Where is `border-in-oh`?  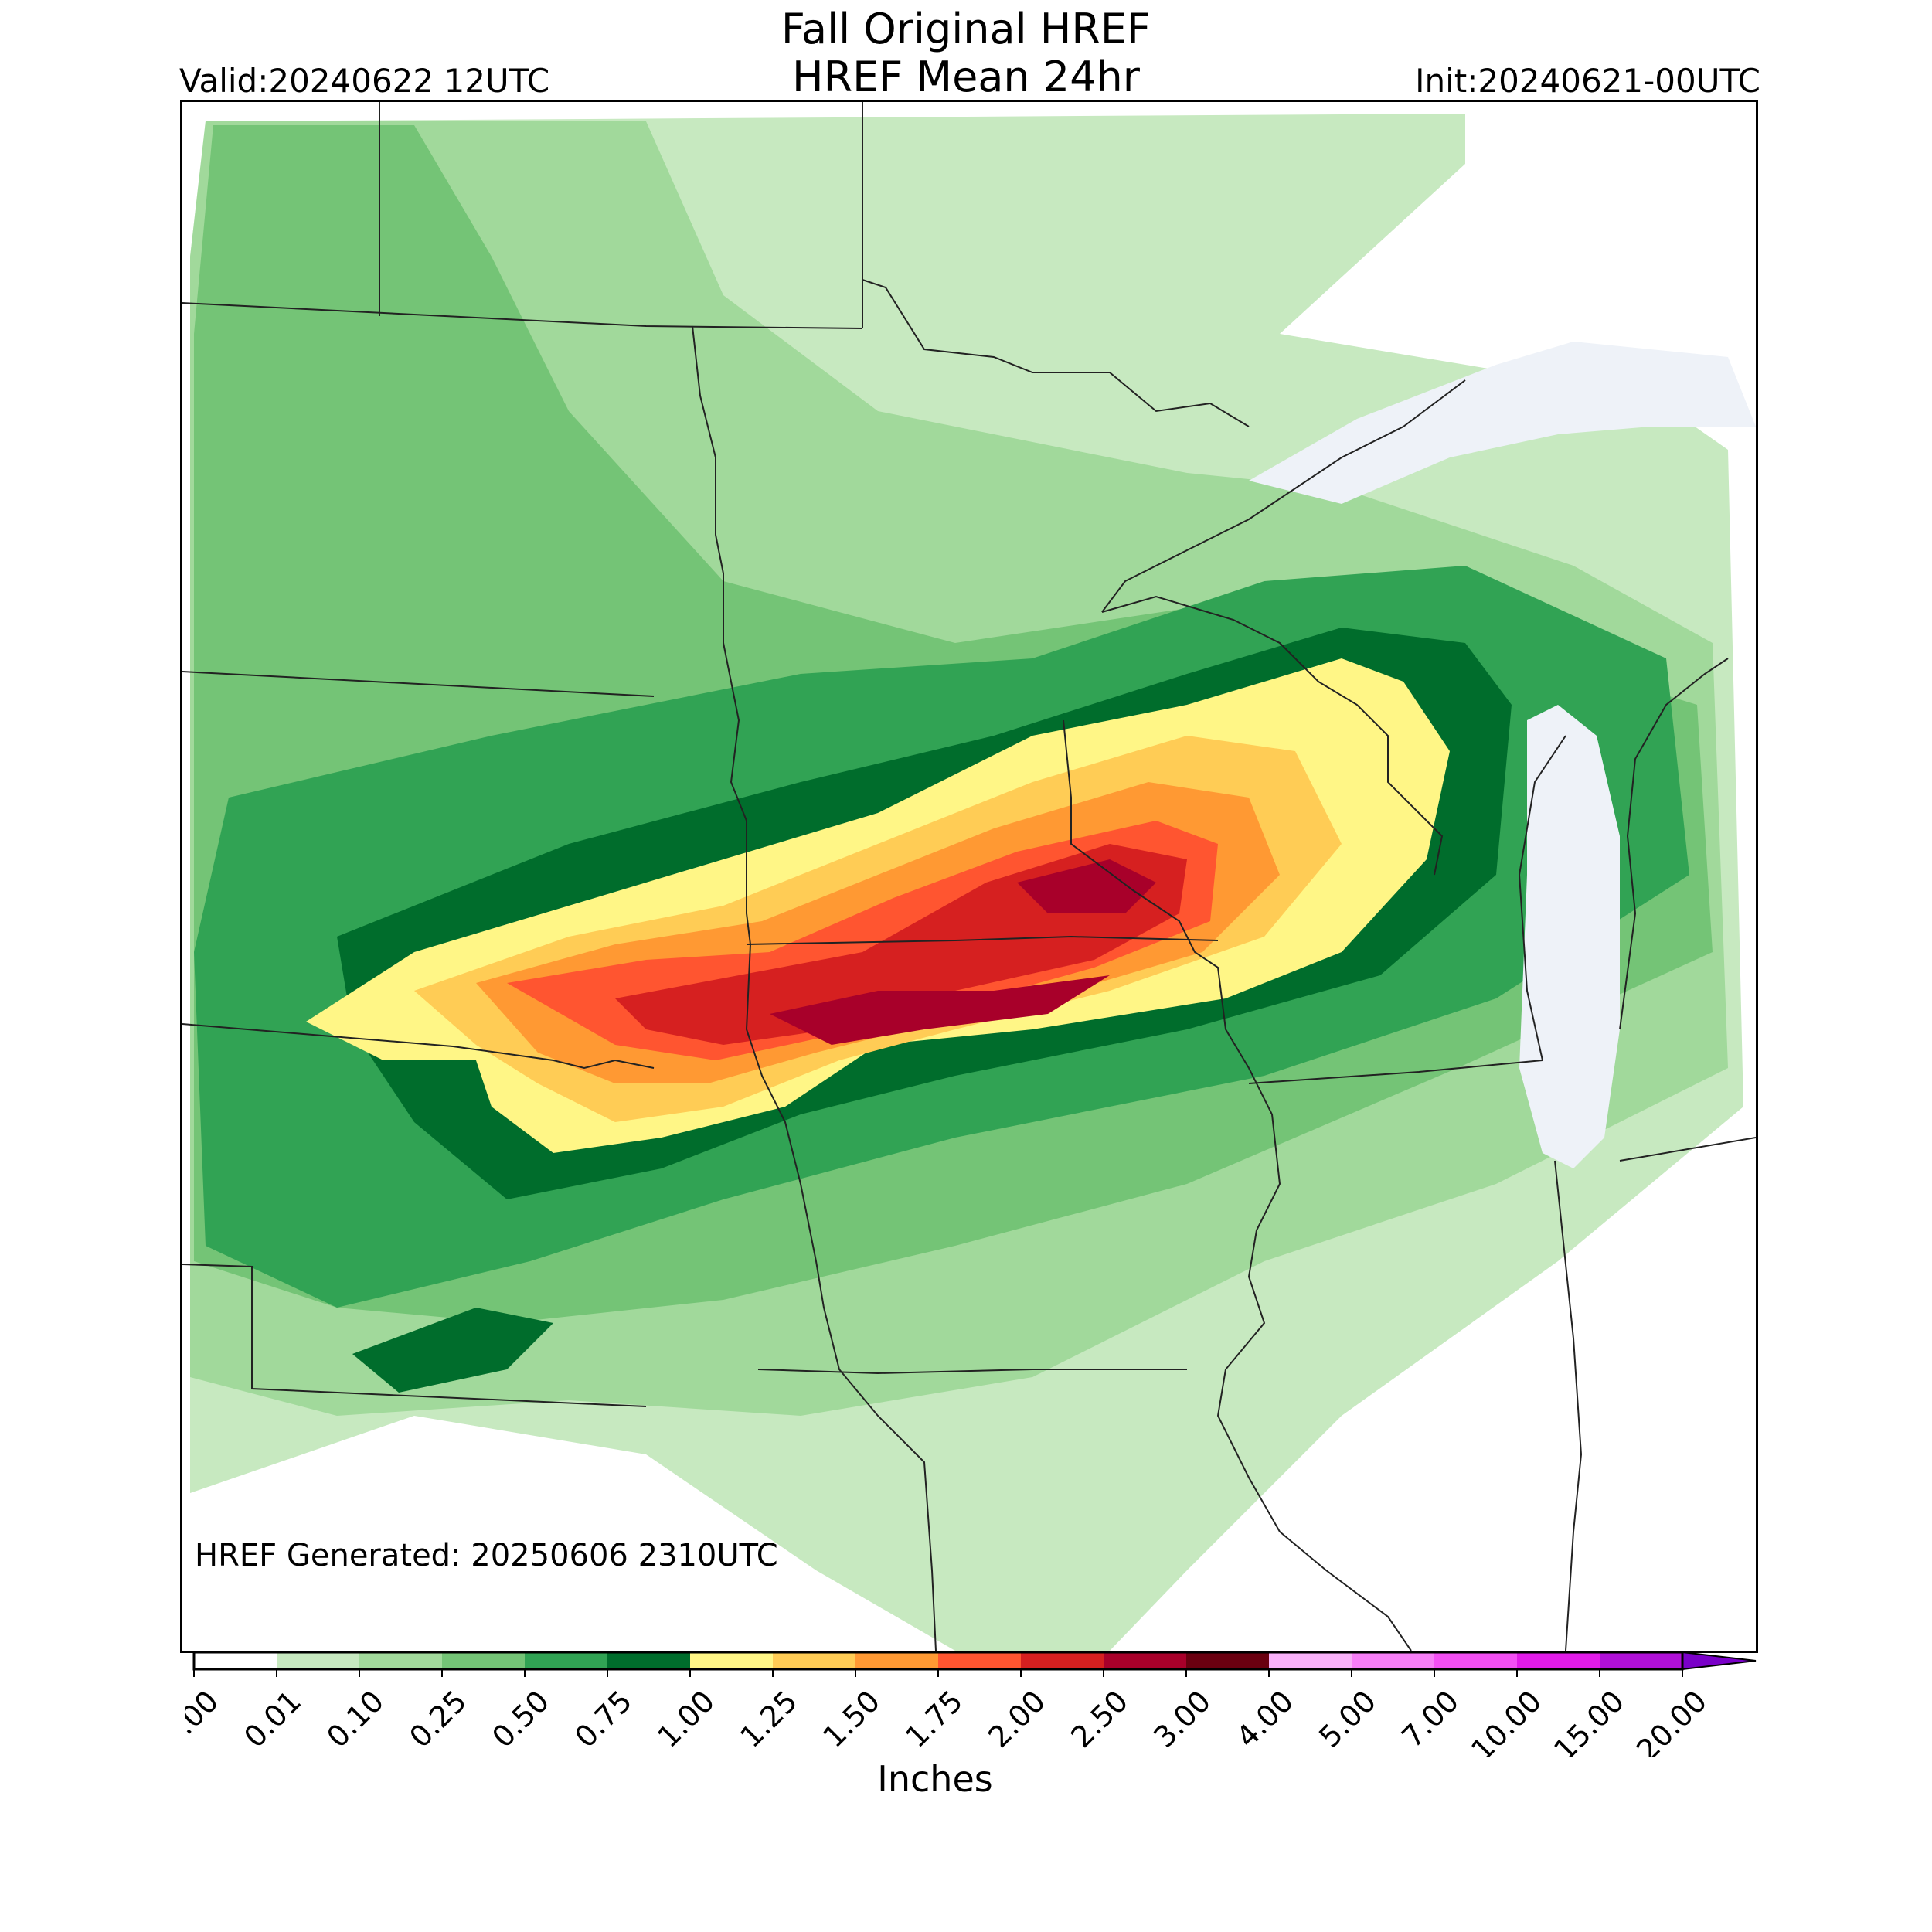 border-in-oh is located at coordinates (1687, 1149).